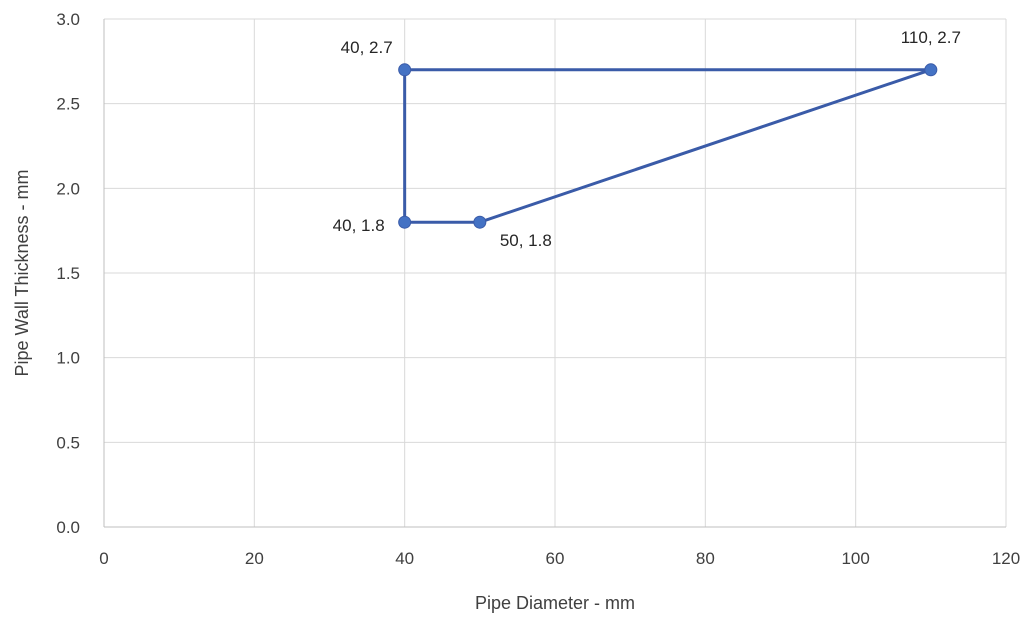  Describe the element at coordinates (68, 104) in the screenshot. I see `y-tick-label: 2.5` at that location.